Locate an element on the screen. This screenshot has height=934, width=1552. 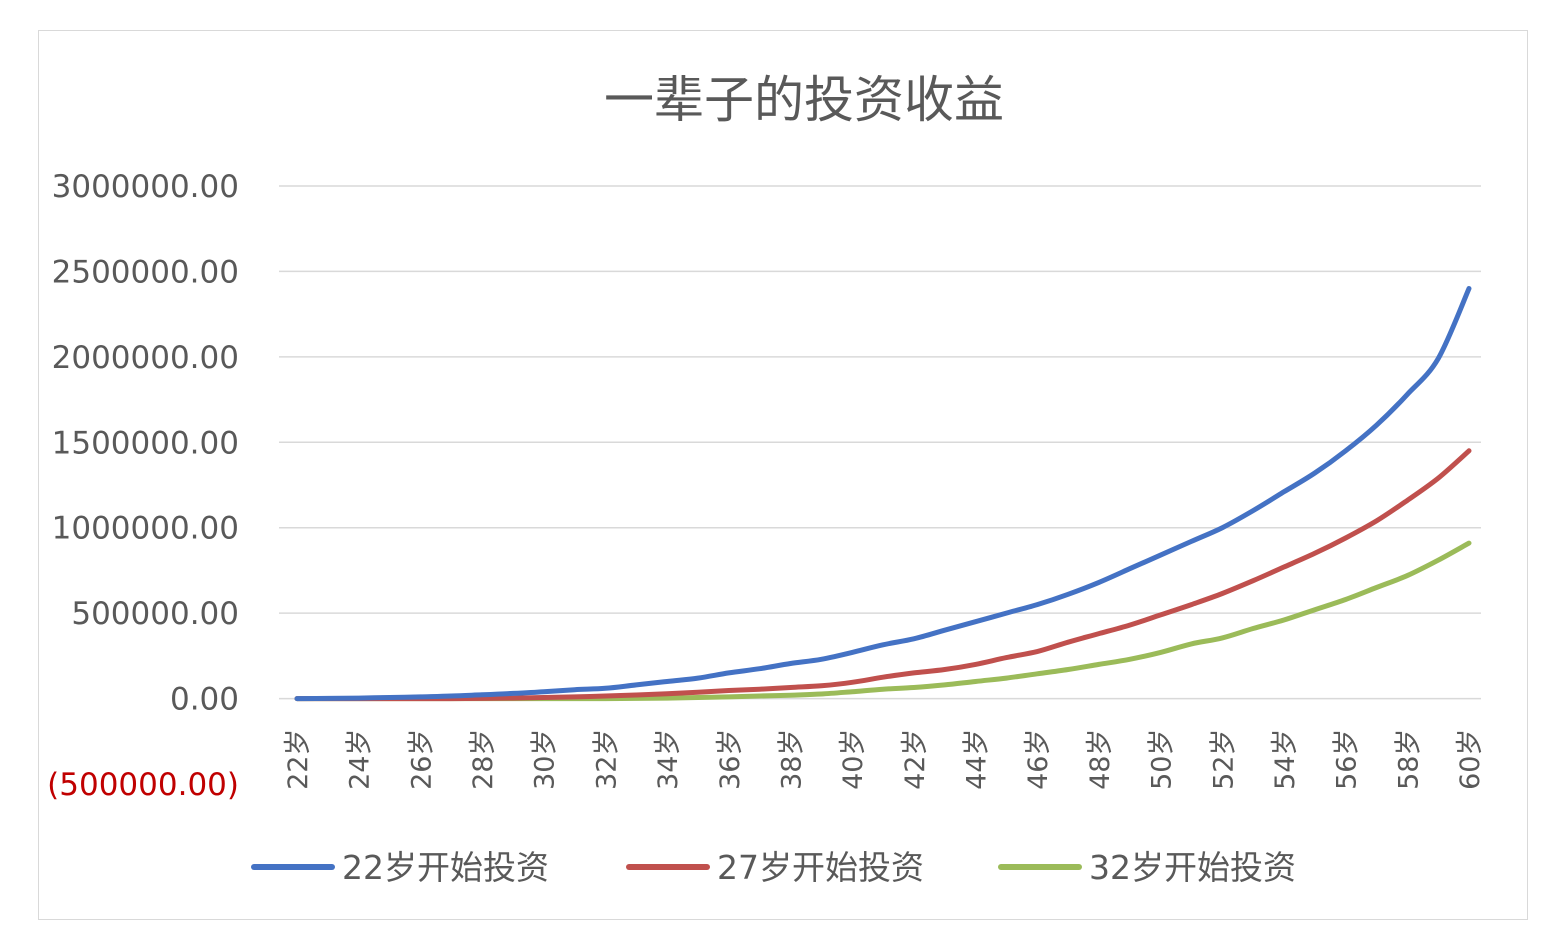
legend-item: 22岁开始投资 is located at coordinates (400, 867).